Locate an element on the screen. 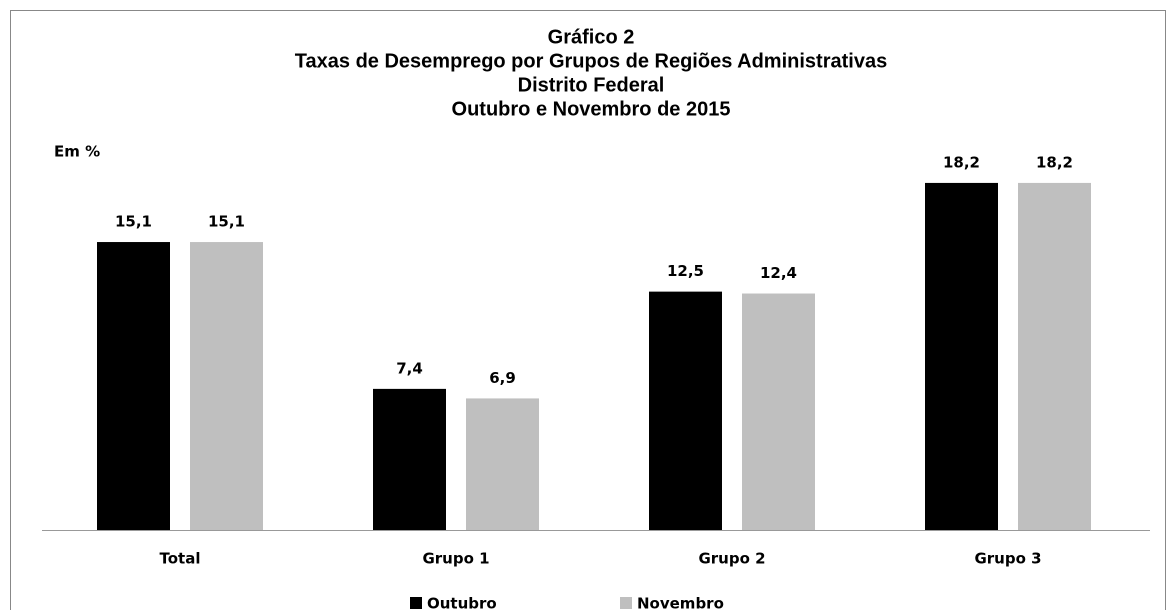 Image resolution: width=1176 pixels, height=610 pixels. data-label: 12,4 is located at coordinates (778, 273).